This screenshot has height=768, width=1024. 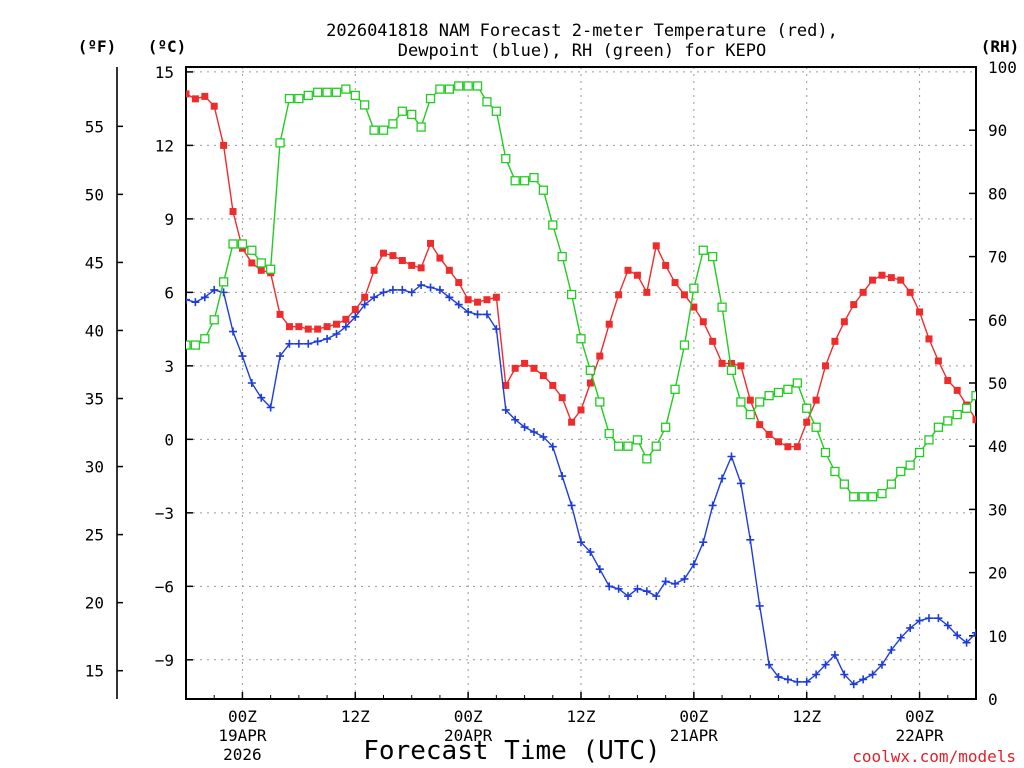 What do you see at coordinates (997, 383) in the screenshot?
I see `rh-tick-label: 50` at bounding box center [997, 383].